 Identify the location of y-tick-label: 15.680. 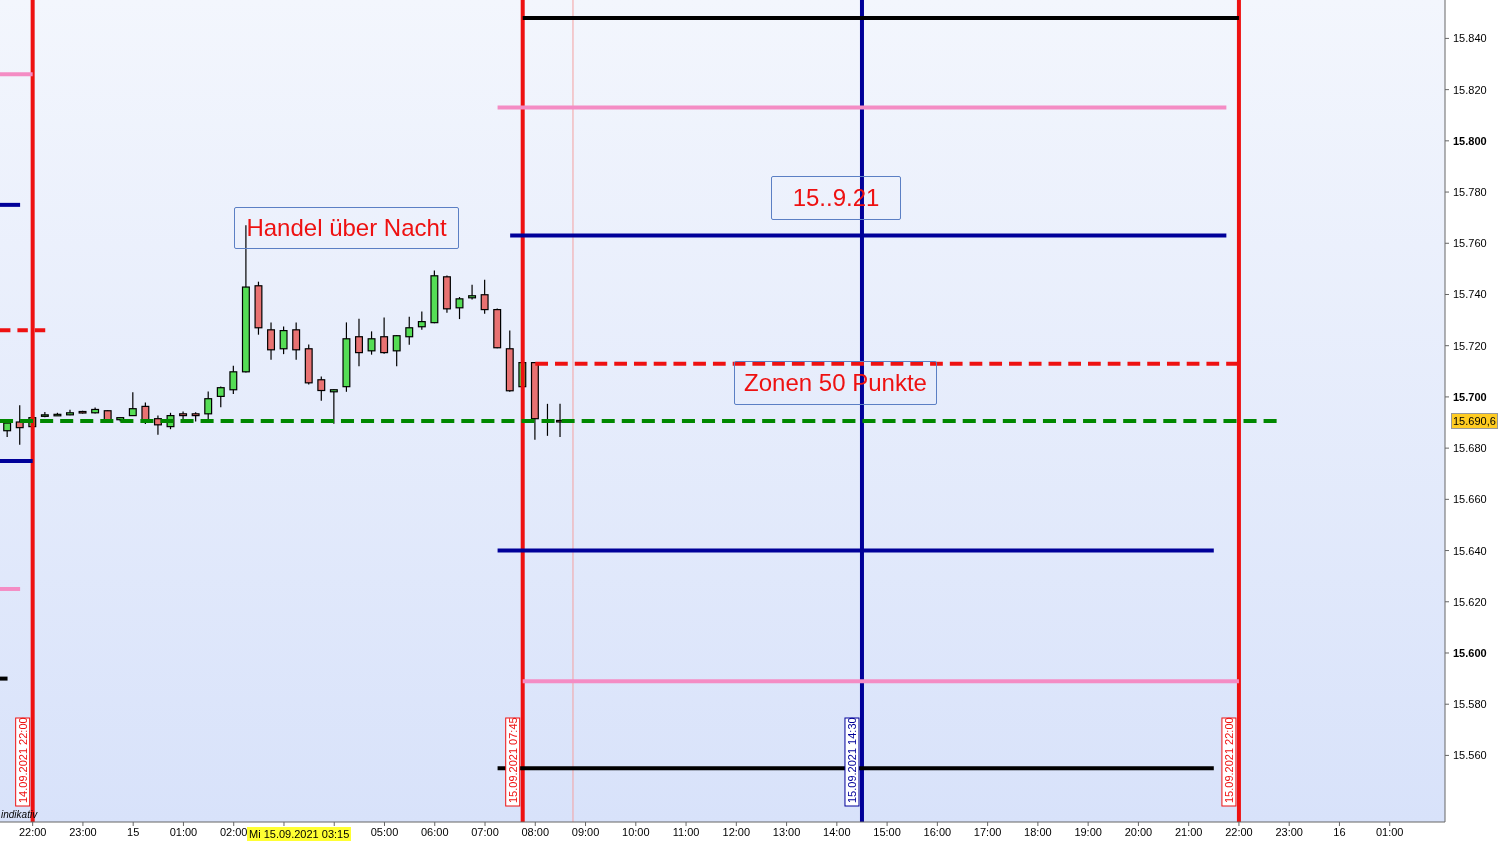
(1470, 448).